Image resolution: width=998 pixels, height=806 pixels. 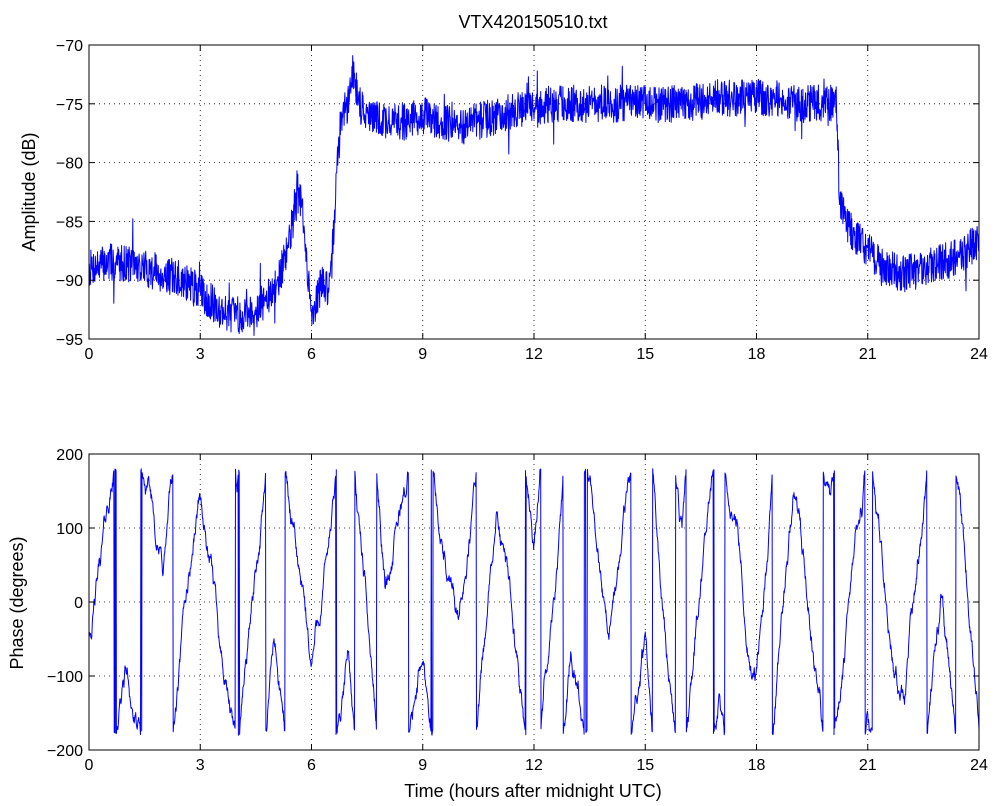 I want to click on chart-title: VTX420150510.txt, so click(x=532, y=22).